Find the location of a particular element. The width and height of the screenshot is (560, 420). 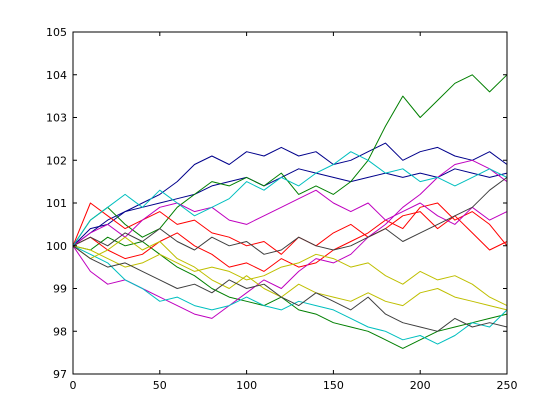

x-tick-label: 100 is located at coordinates (246, 385).